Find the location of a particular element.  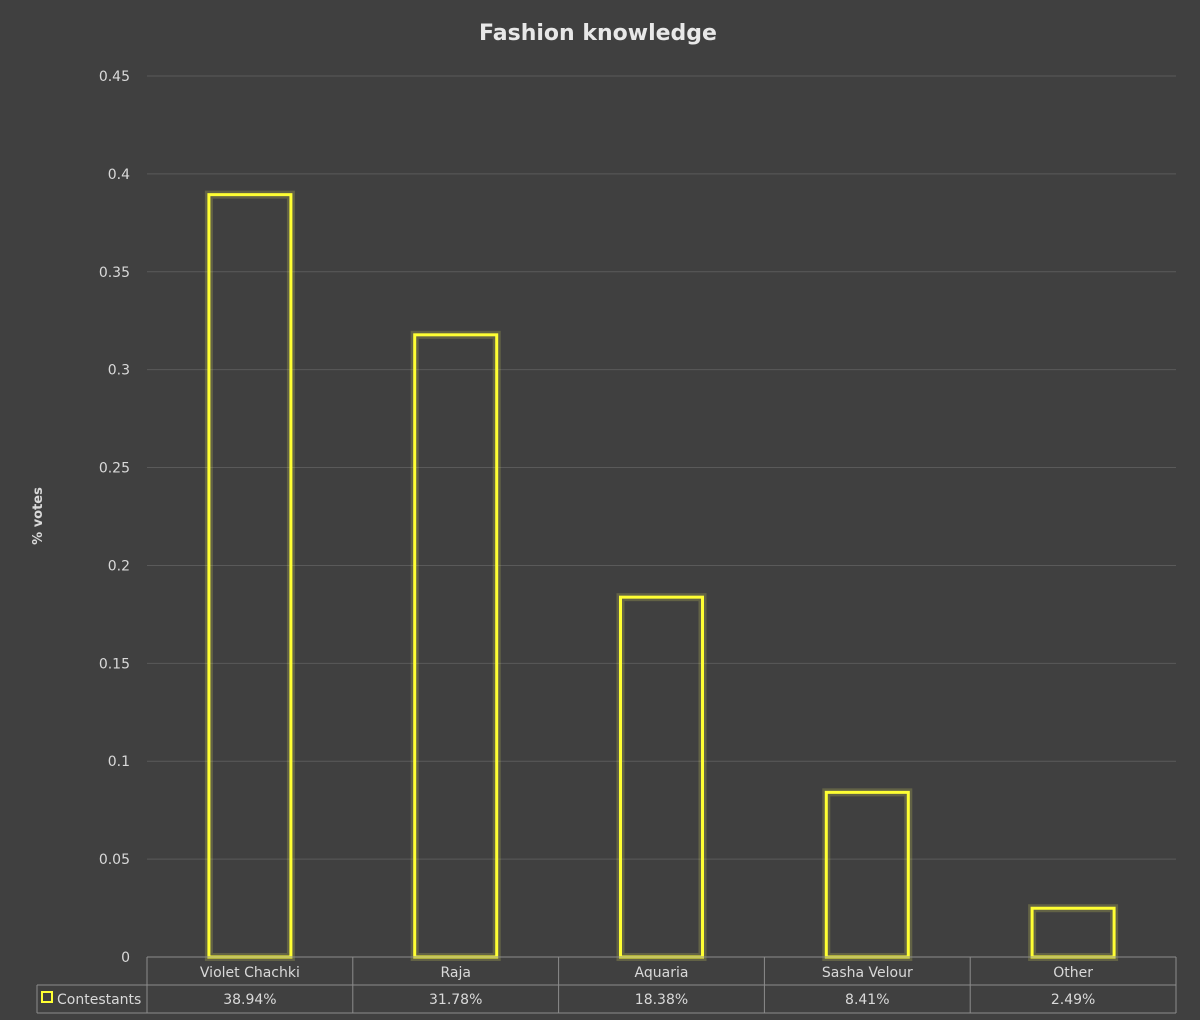

data-value-label: 31.78% is located at coordinates (455, 1000).